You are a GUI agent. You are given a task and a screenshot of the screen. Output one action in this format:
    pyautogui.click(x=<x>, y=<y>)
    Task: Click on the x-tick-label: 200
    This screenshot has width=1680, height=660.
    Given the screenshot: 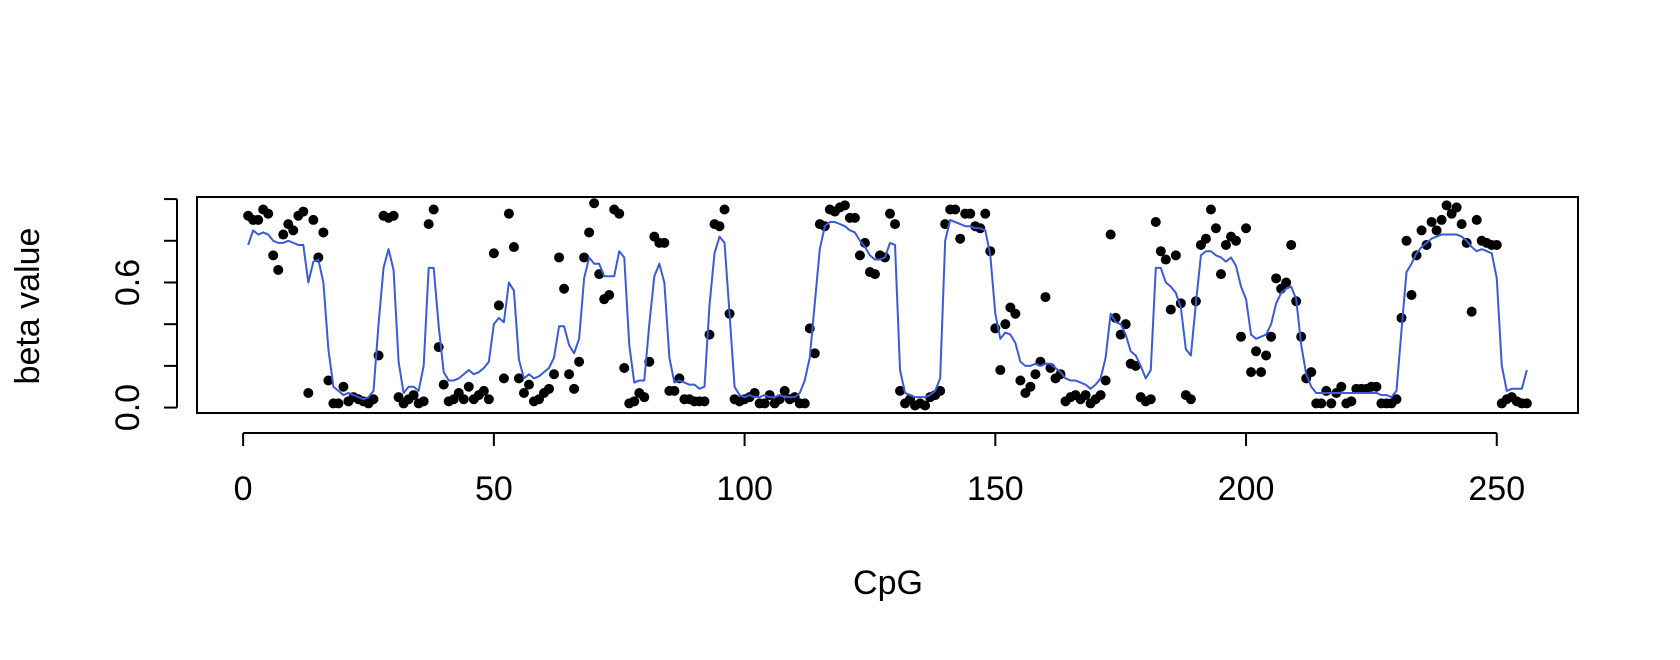 What is the action you would take?
    pyautogui.click(x=1246, y=489)
    